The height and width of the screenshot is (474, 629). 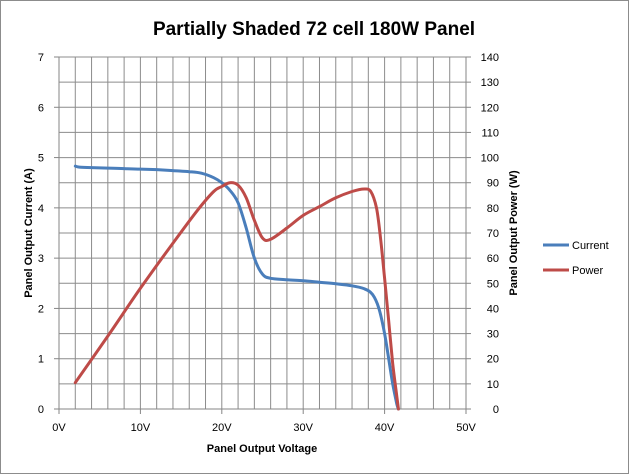 I want to click on y-left-tick-label: 3, so click(x=41, y=259).